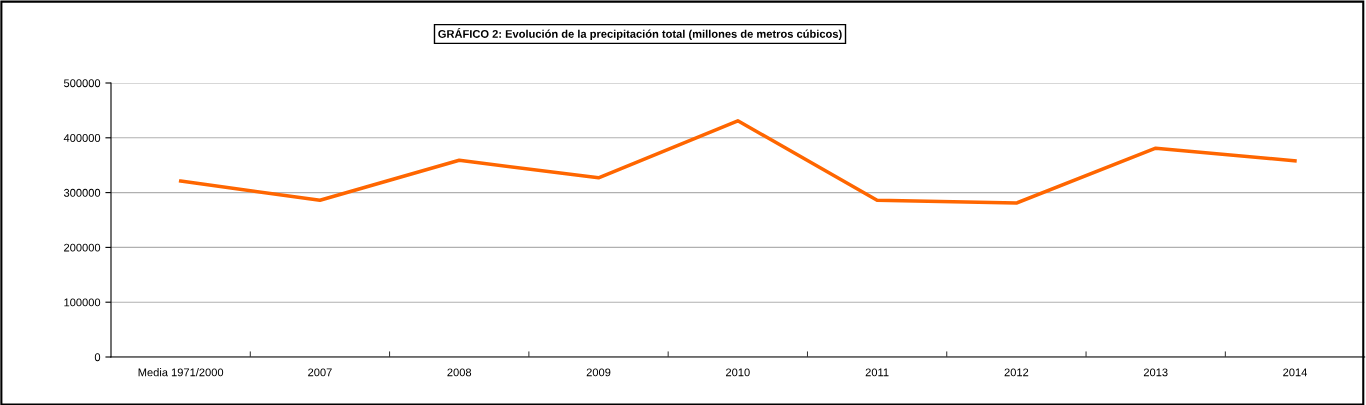 This screenshot has width=1366, height=405. Describe the element at coordinates (181, 372) in the screenshot. I see `x-tick-label: Media 1971/2000` at that location.